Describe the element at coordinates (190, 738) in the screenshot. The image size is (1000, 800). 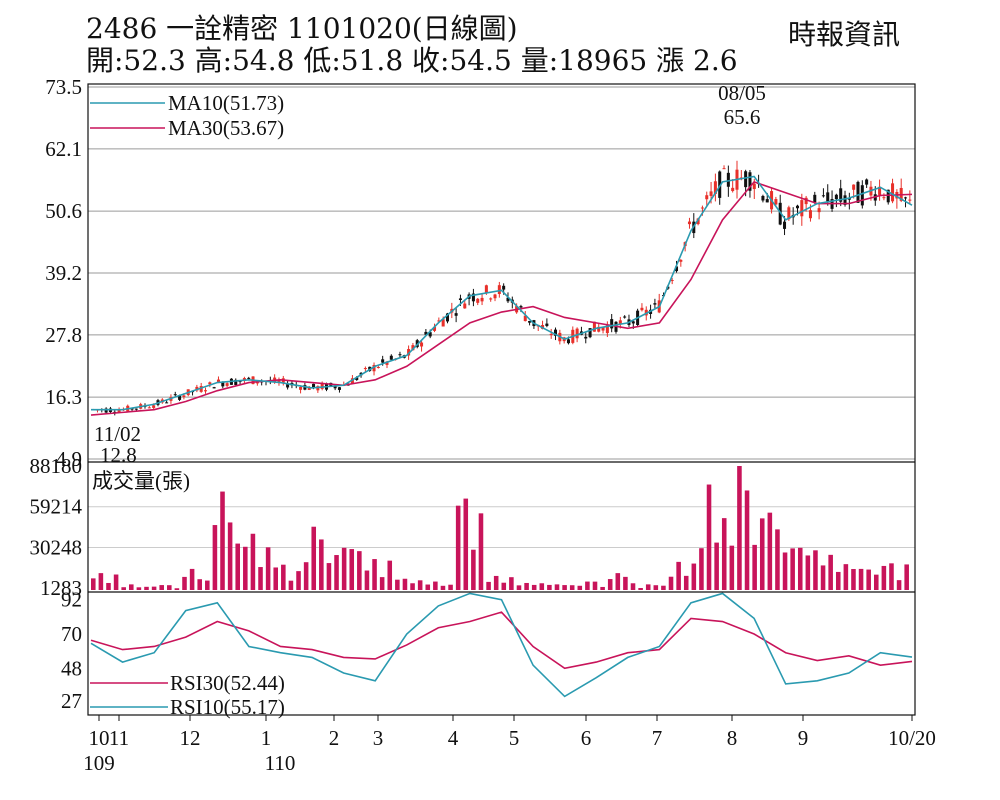
I see `month-label: 12` at that location.